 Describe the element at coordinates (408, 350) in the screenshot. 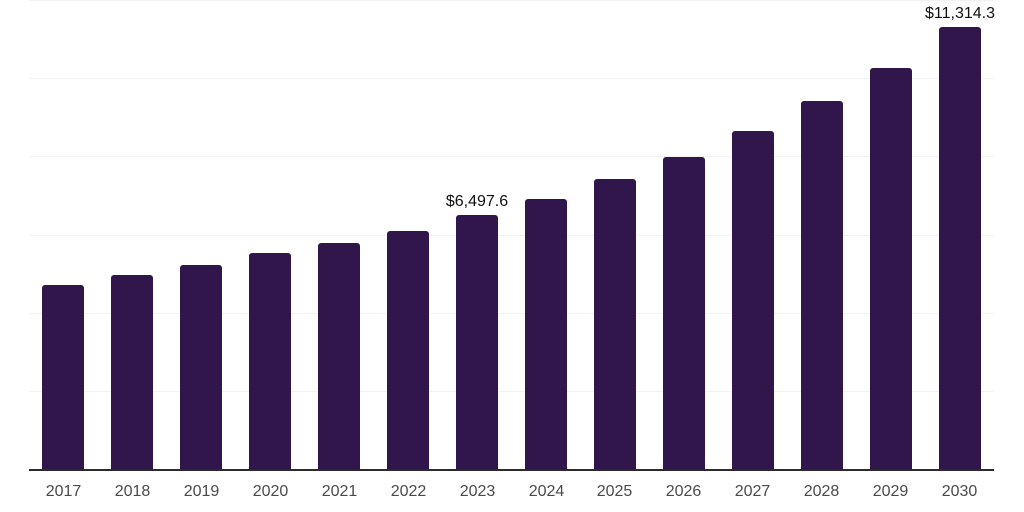

I see `bar-2022` at that location.